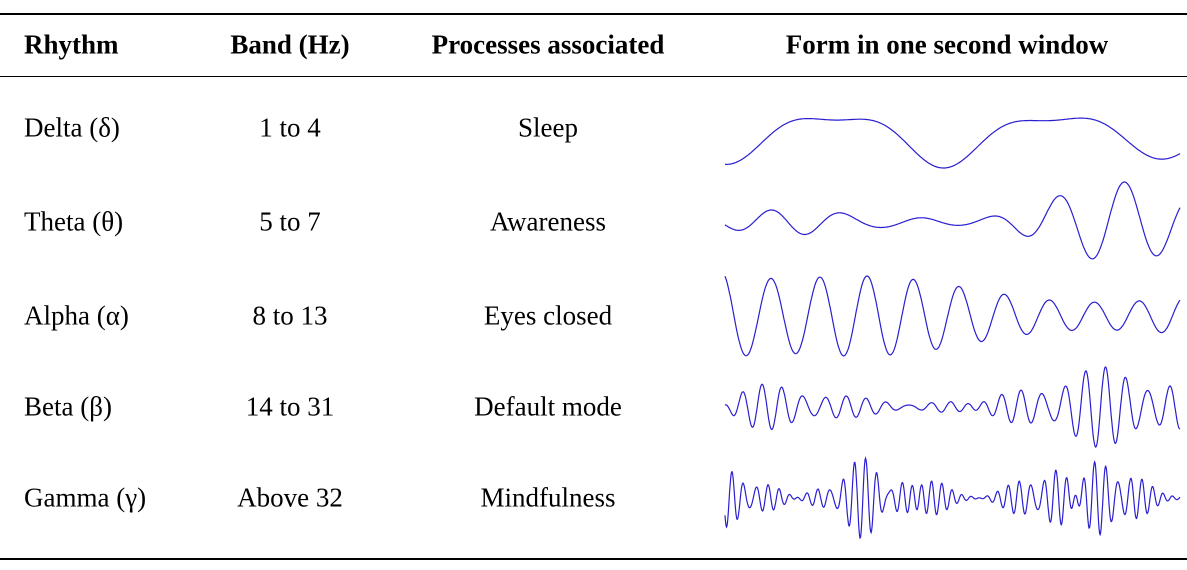 This screenshot has width=1187, height=570. Describe the element at coordinates (74, 221) in the screenshot. I see `table-cell: Theta (θ)` at that location.